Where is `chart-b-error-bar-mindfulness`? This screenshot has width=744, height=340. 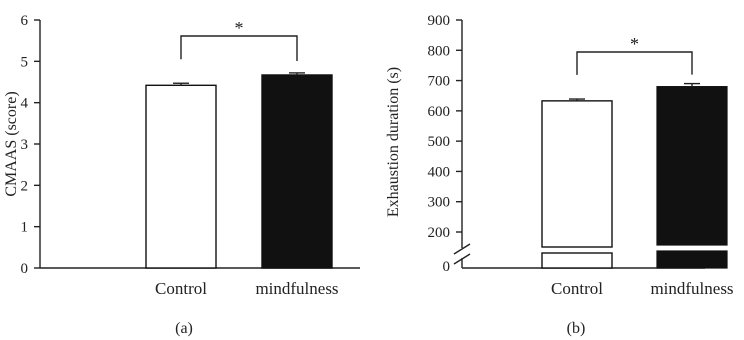 chart-b-error-bar-mindfulness is located at coordinates (692, 84).